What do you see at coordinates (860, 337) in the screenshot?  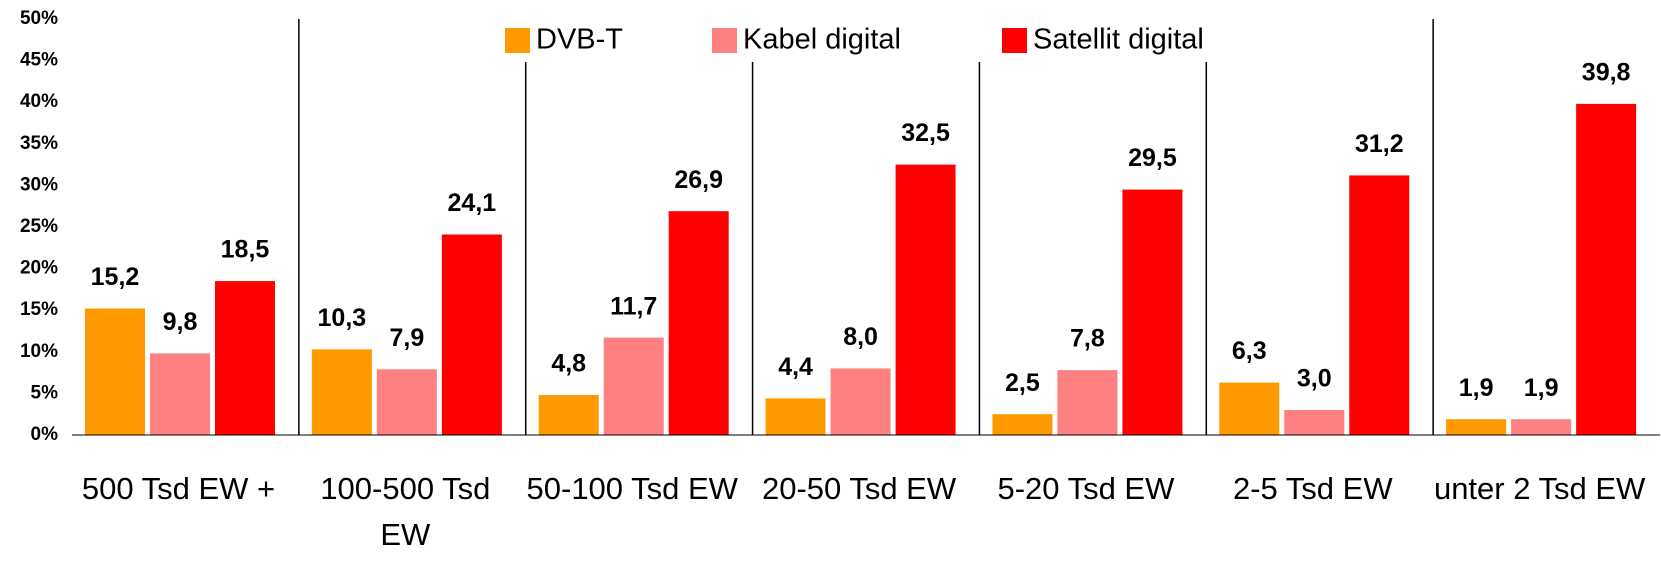 I see `value-label: 8,0` at bounding box center [860, 337].